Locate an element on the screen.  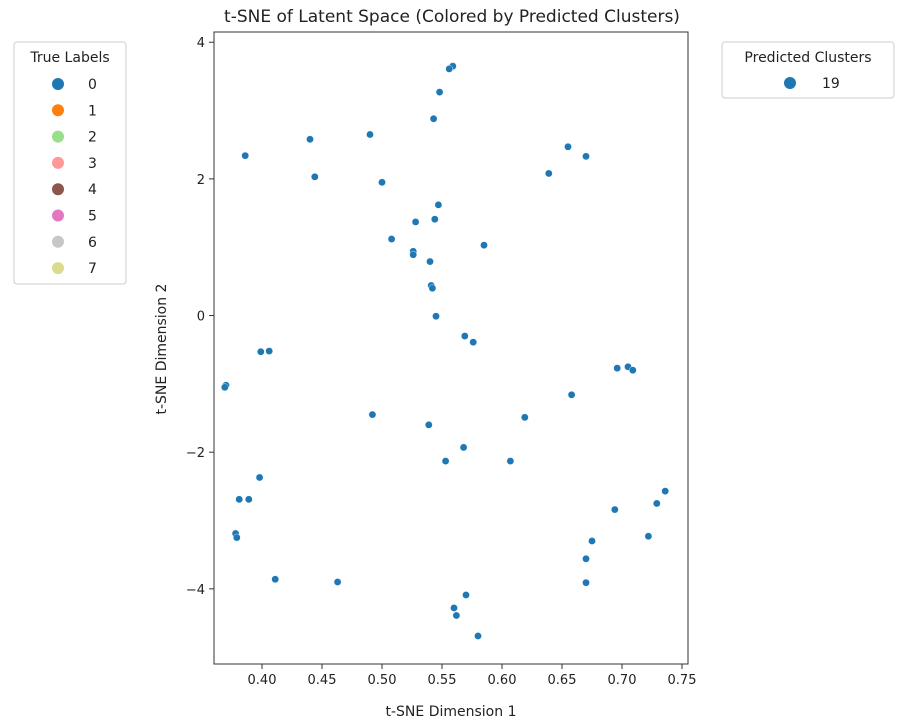
legend-true-label: 4 is located at coordinates (92, 190).